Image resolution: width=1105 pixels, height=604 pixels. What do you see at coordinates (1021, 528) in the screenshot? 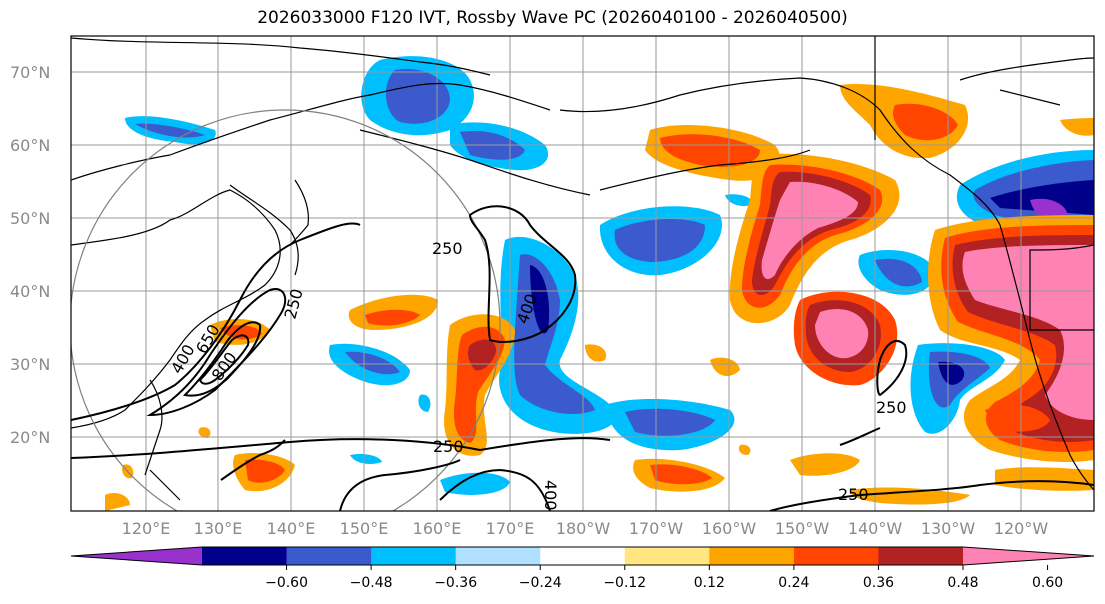
I see `lon-label-120w: 120°W` at bounding box center [1021, 528].